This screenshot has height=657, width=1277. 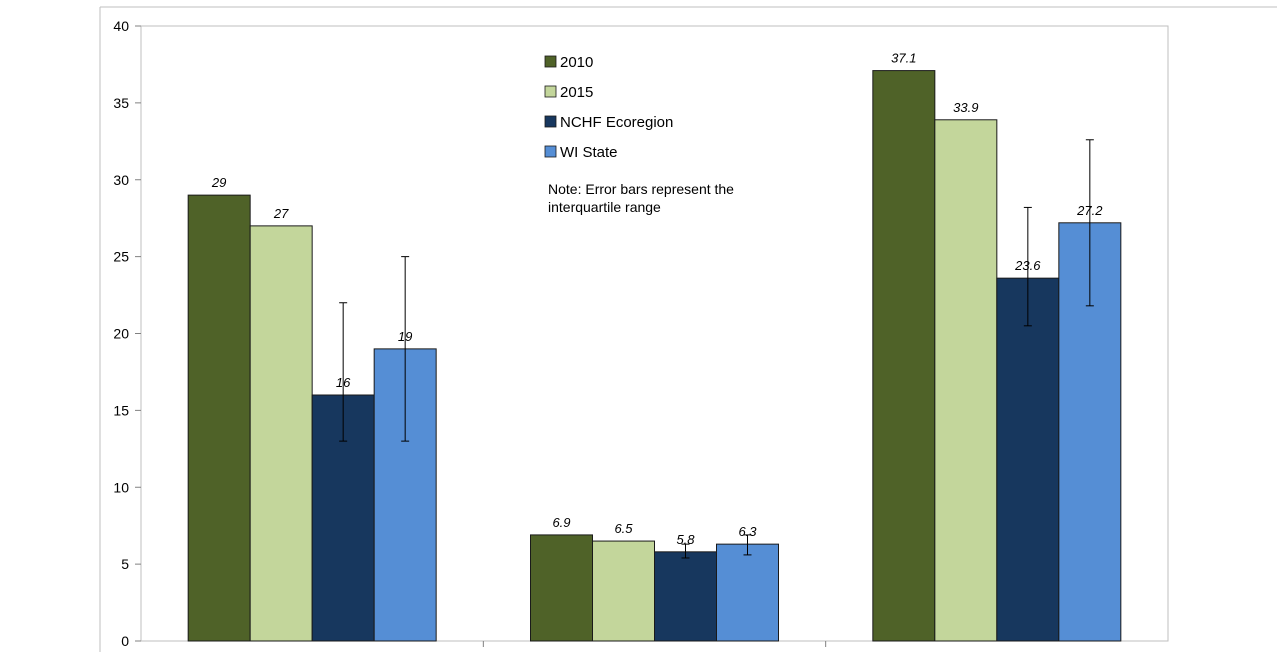 What do you see at coordinates (125, 564) in the screenshot?
I see `y-tick-label: 5` at bounding box center [125, 564].